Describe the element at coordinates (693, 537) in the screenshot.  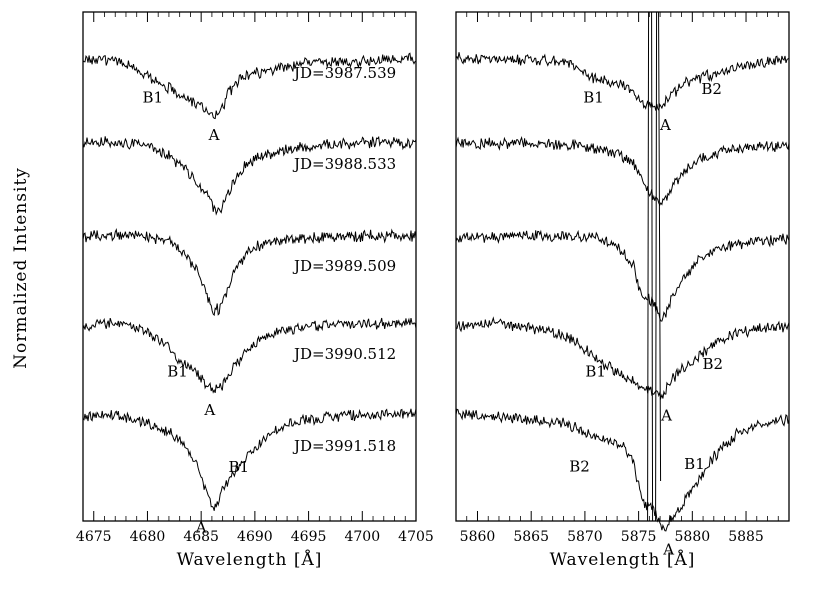
I see `x-tick-label: 5880` at that location.